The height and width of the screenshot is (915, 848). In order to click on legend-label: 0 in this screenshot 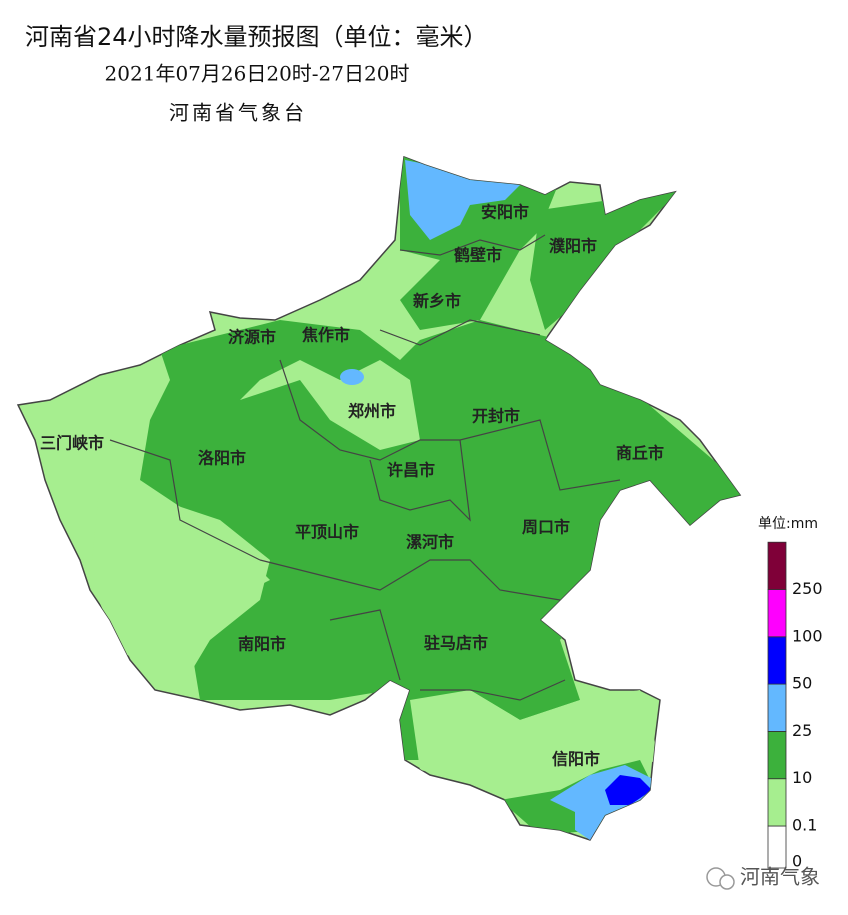, I will do `click(797, 861)`.